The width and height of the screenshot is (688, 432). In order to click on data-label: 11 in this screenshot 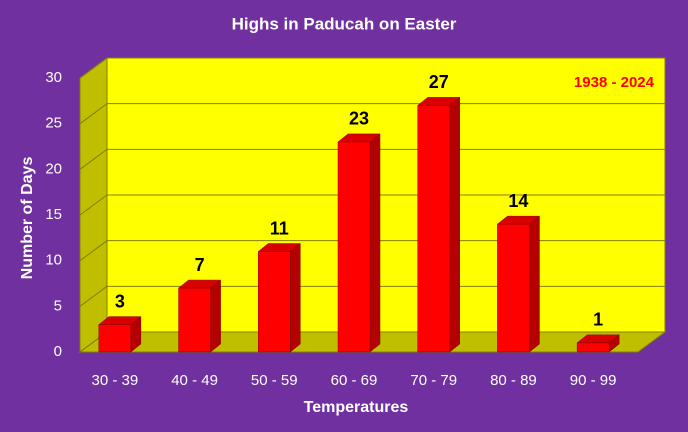, I will do `click(279, 228)`.